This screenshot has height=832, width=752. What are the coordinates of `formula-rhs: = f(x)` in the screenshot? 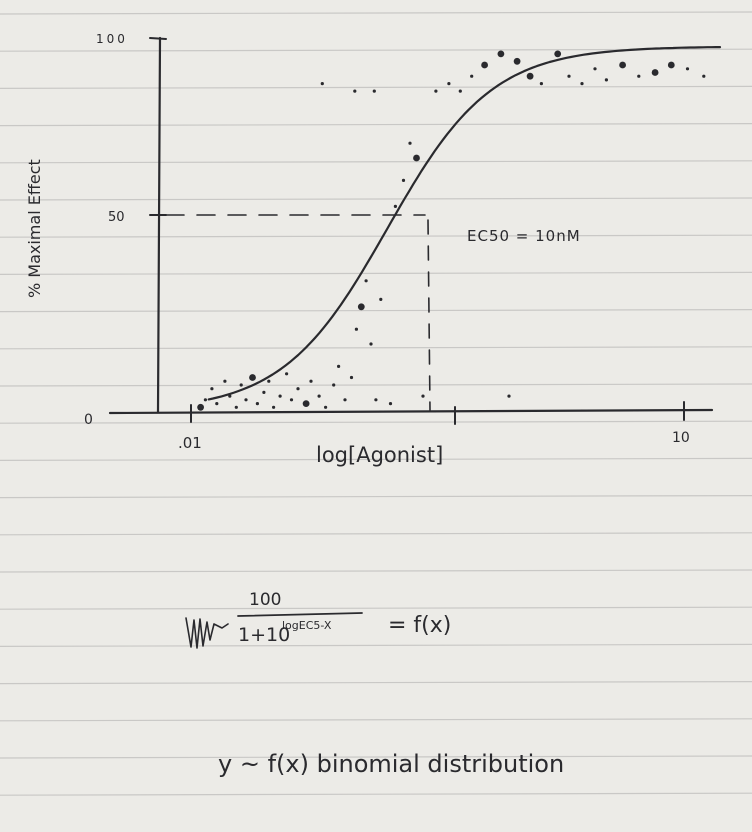 It's located at (419, 625).